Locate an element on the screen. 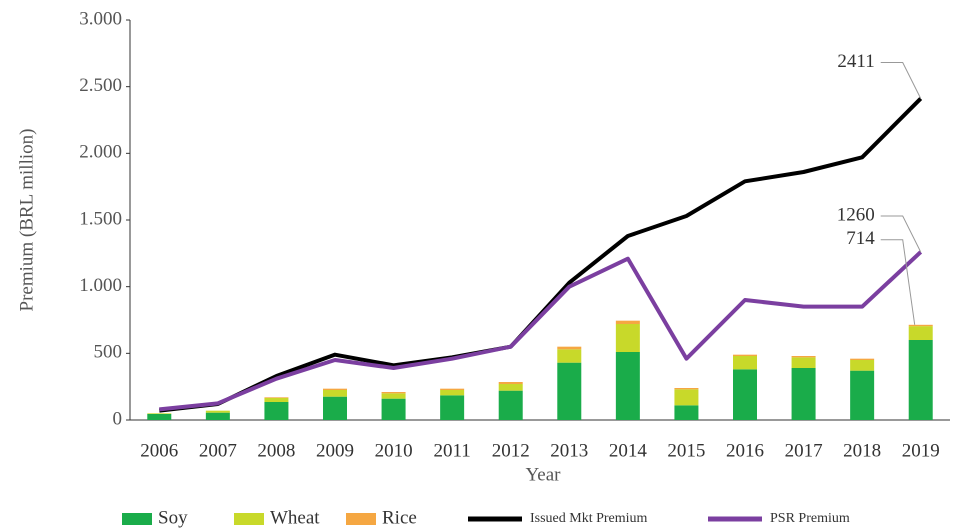  legend-label: PSR Premium is located at coordinates (810, 518).